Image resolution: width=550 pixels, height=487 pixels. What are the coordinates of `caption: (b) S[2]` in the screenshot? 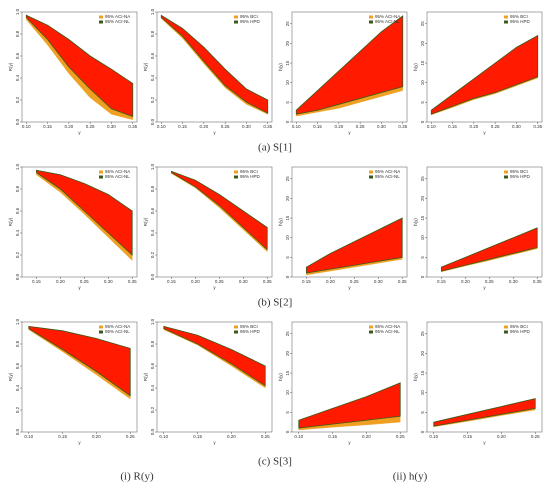 It's located at (275, 303).